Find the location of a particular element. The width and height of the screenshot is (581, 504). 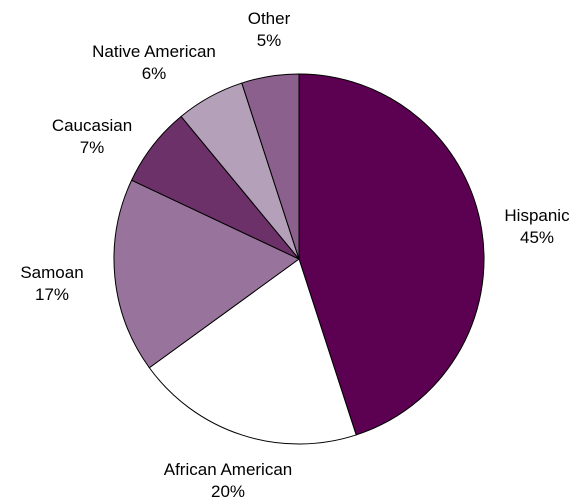

slice-percent-label: 45% is located at coordinates (537, 237).